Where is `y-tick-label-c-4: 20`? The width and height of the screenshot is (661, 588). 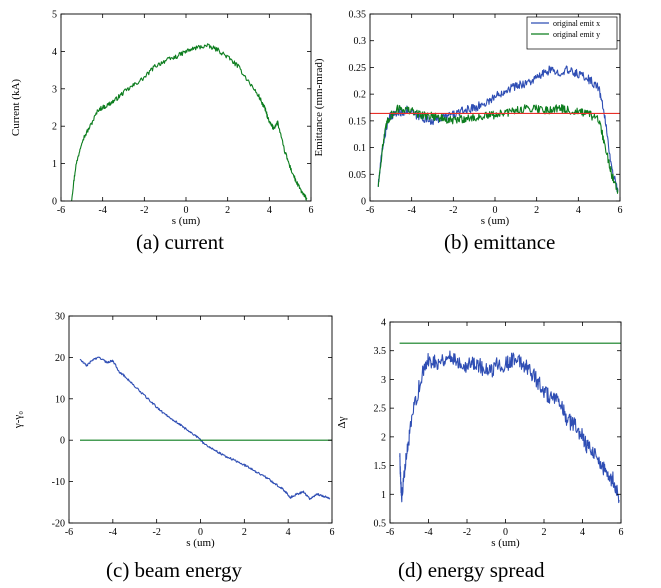 y-tick-label-c-4: 20 is located at coordinates (60, 358).